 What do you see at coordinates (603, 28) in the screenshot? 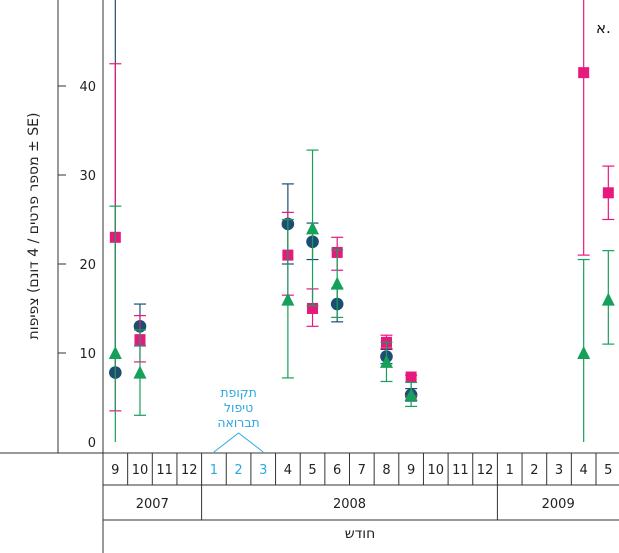
I see `panel-label: א.` at bounding box center [603, 28].